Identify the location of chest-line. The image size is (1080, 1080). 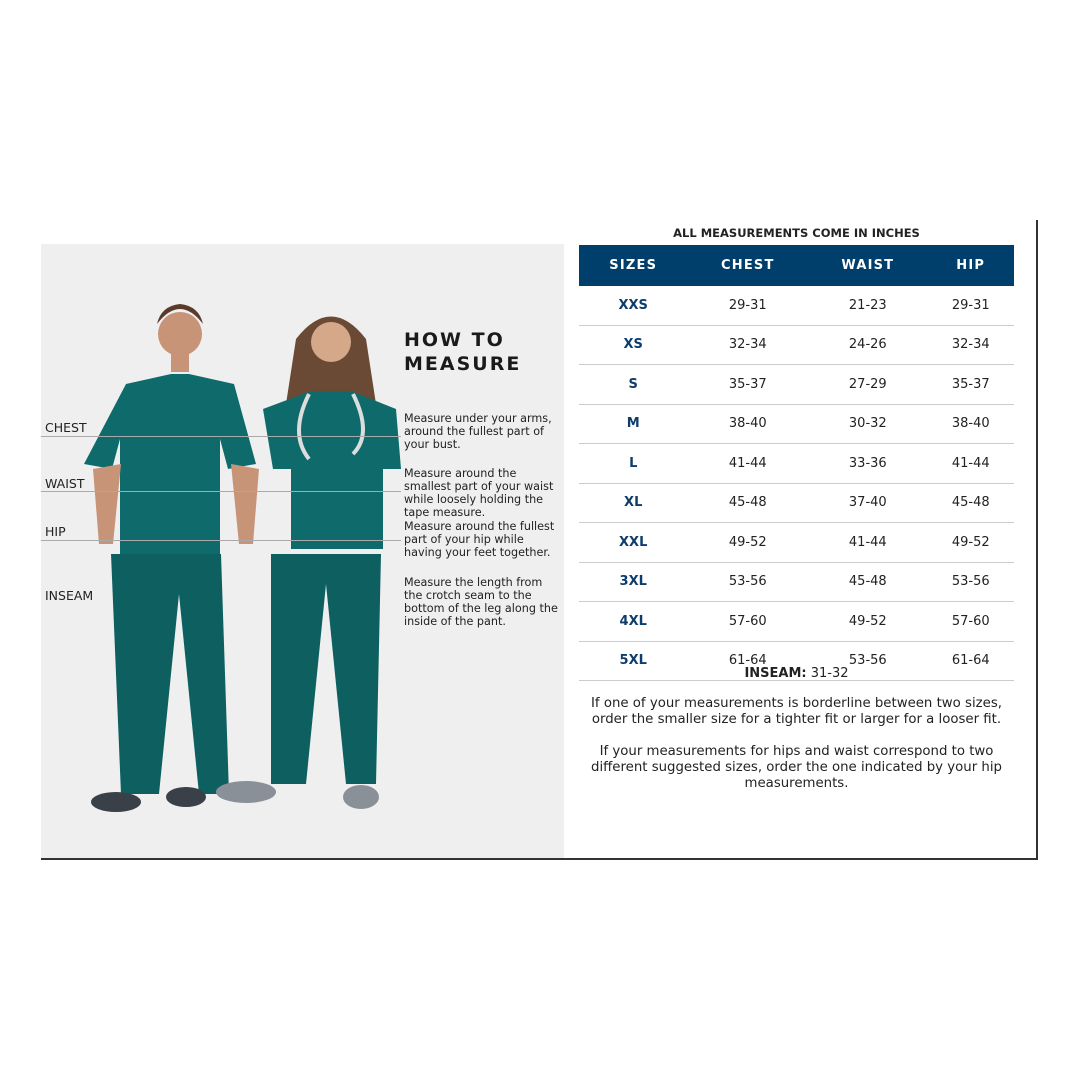
(221, 436).